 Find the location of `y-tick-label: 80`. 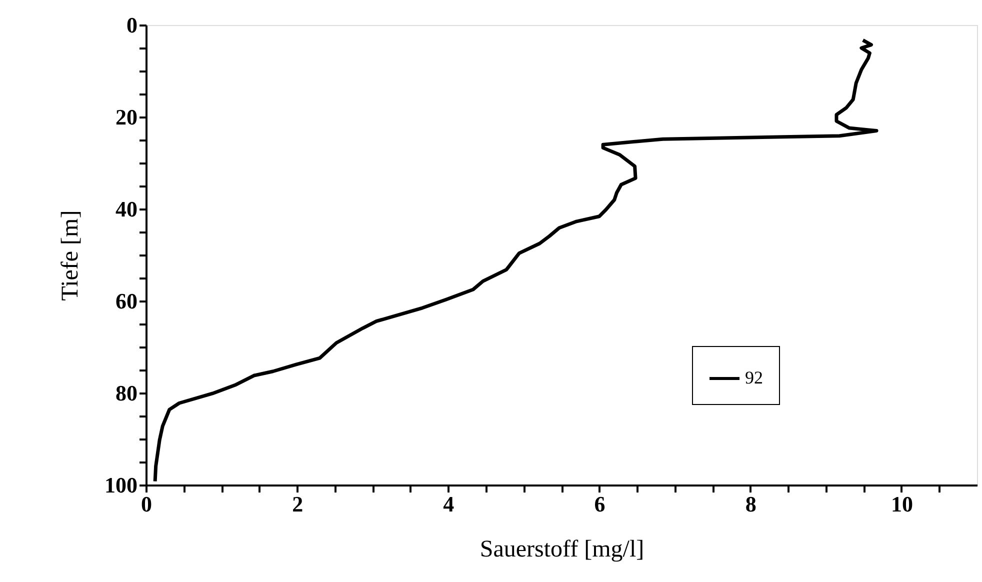

y-tick-label: 80 is located at coordinates (127, 393).